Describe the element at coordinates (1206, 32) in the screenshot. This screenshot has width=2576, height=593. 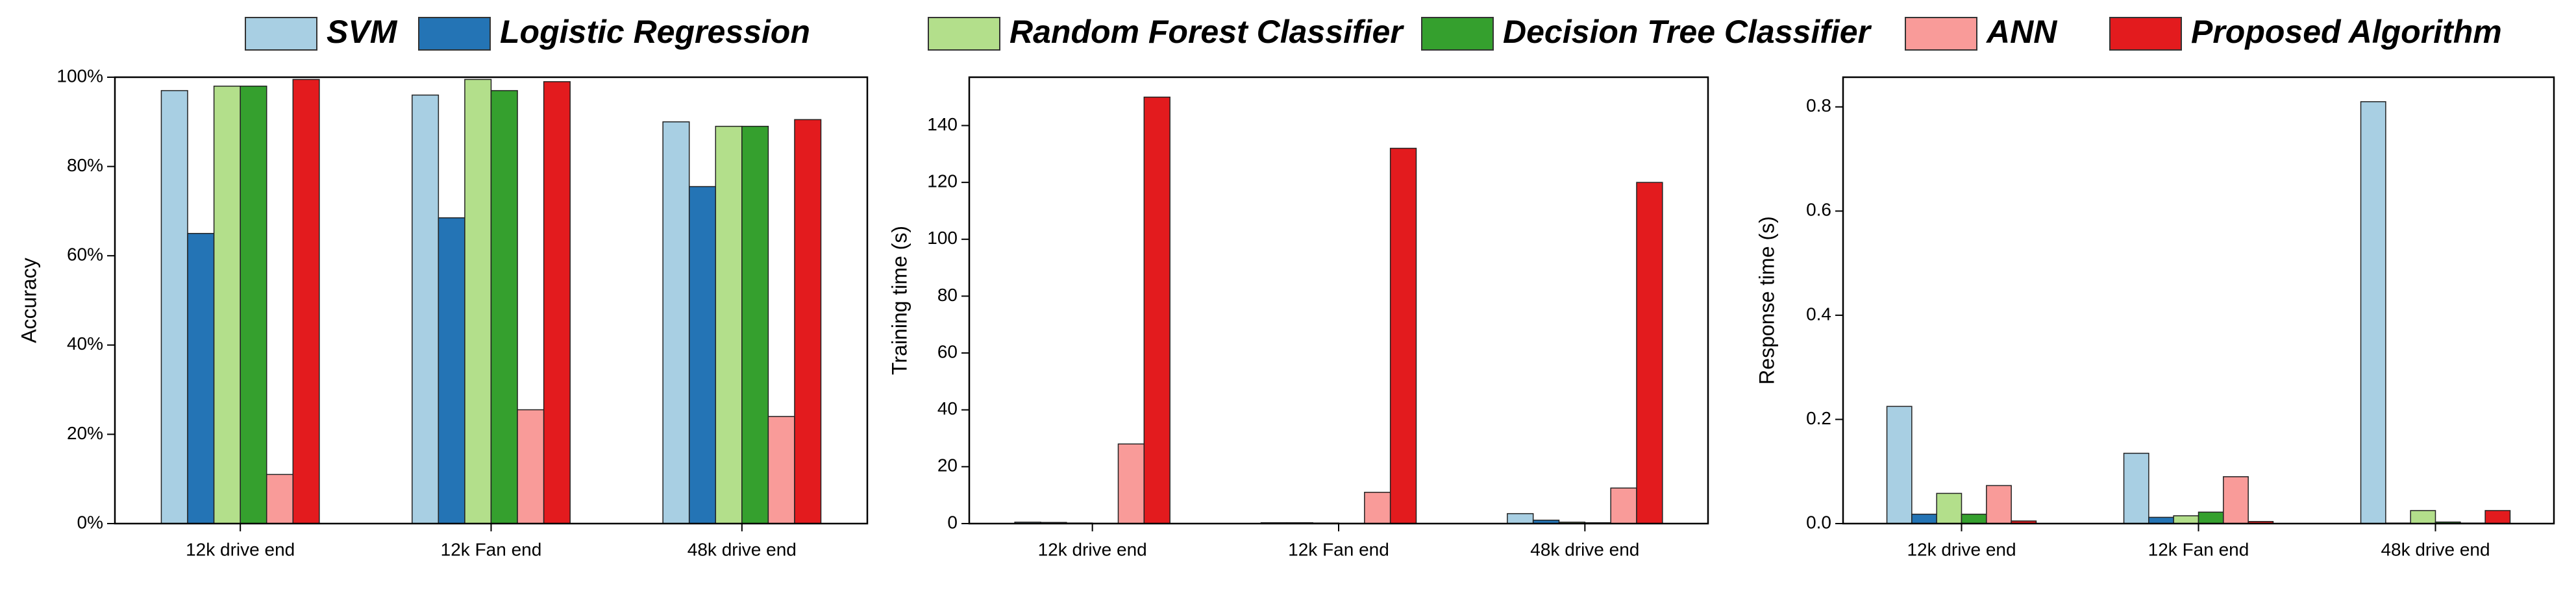
I see `legend-label: Random Forest Classifier` at that location.